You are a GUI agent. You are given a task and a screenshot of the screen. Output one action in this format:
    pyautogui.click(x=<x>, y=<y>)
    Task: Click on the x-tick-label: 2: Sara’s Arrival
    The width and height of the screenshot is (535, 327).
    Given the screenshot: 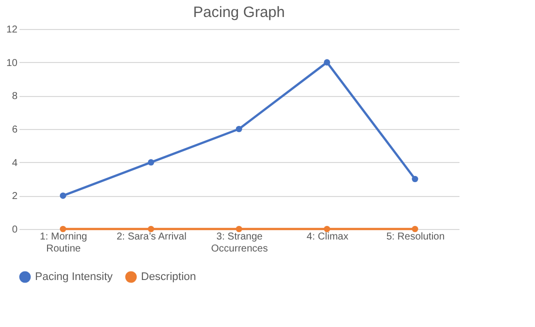 What is the action you would take?
    pyautogui.click(x=151, y=237)
    